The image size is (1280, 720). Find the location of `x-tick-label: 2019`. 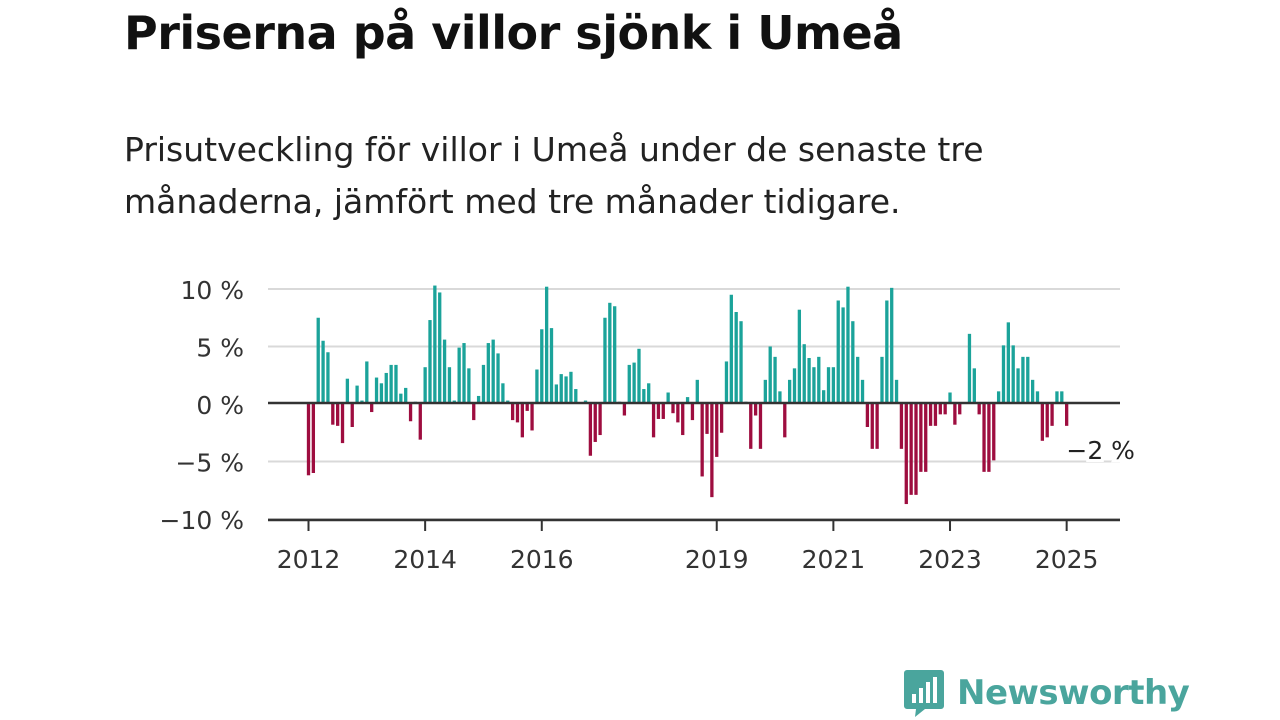

x-tick-label: 2019 is located at coordinates (717, 559).